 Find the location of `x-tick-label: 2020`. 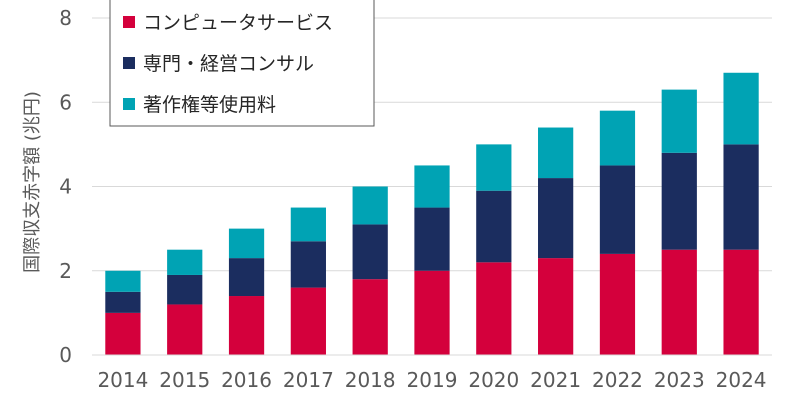

x-tick-label: 2020 is located at coordinates (493, 380).